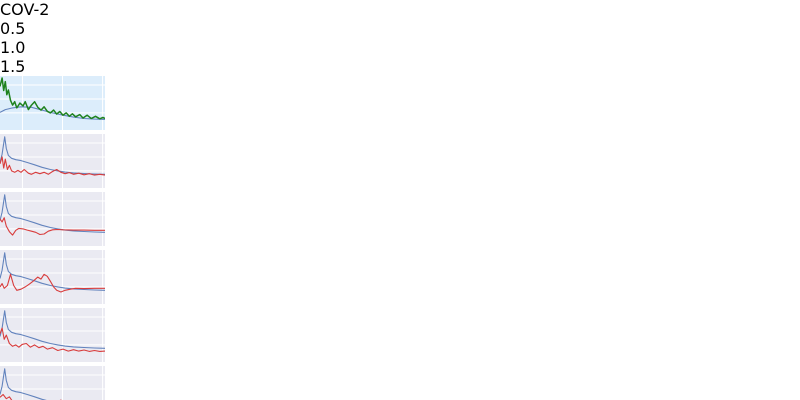 The width and height of the screenshot is (800, 400). Describe the element at coordinates (400, 221) in the screenshot. I see `subplot-cov-2-vs-oc43` at that location.